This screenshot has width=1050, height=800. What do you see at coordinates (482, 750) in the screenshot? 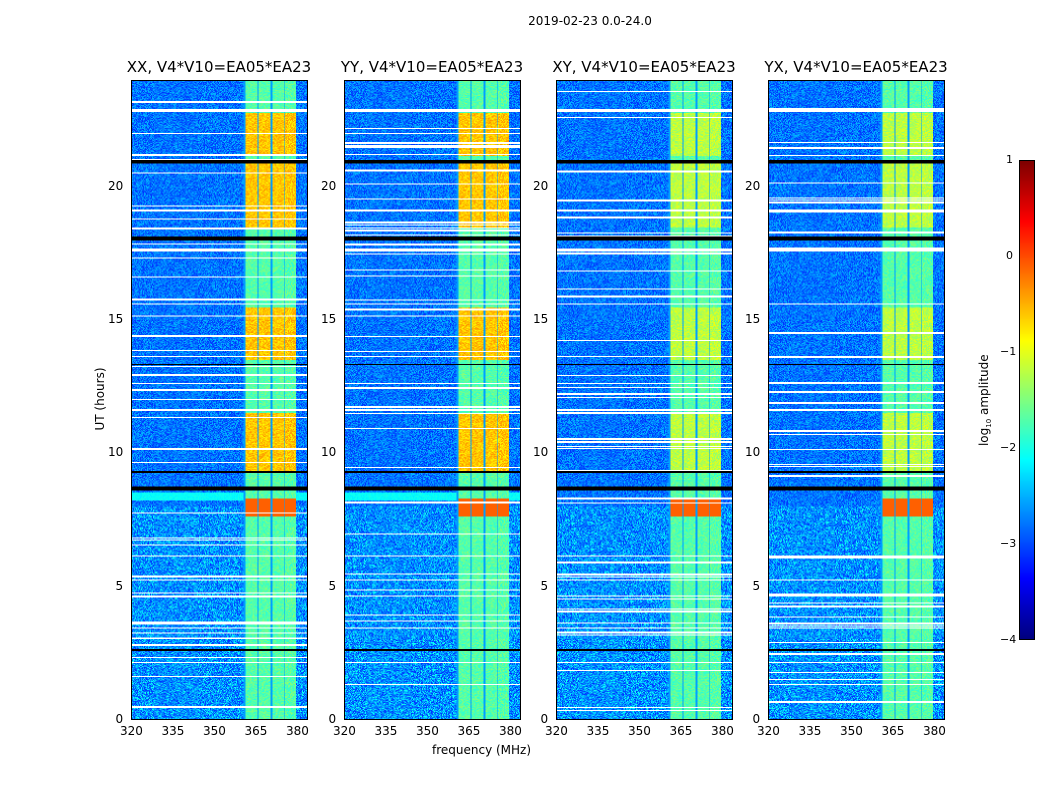
I see `x-axis-label: frequency (MHz)` at bounding box center [482, 750].